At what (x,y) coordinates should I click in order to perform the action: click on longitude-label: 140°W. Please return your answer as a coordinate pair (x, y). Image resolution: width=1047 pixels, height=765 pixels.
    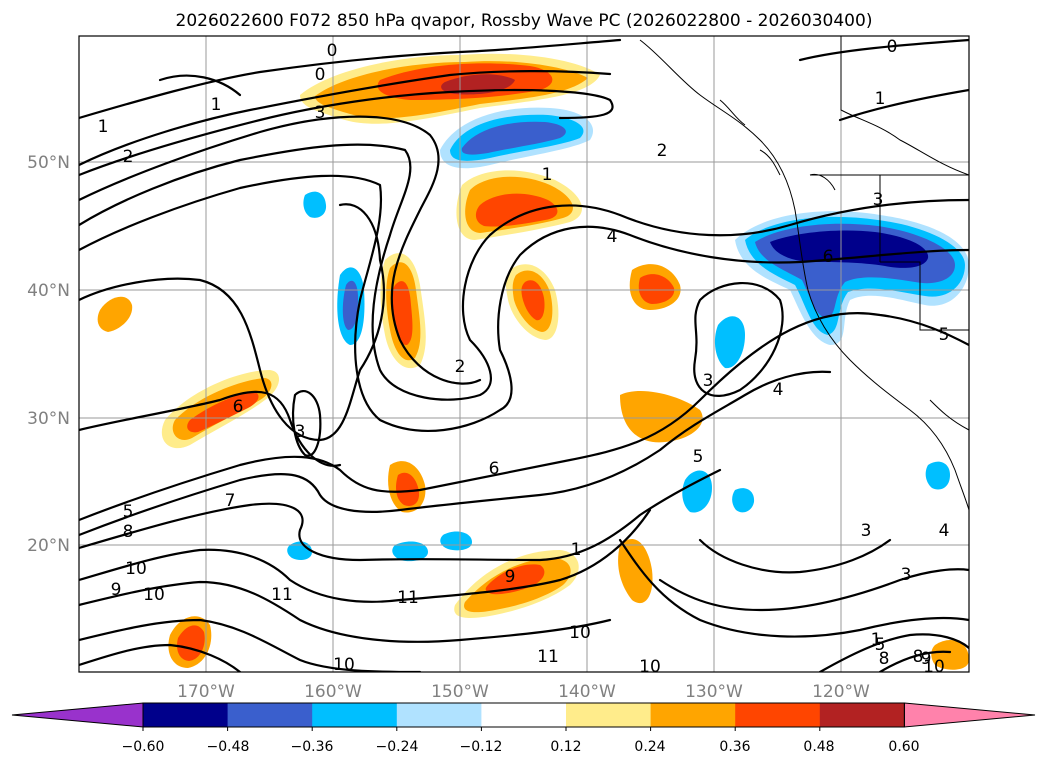
    Looking at the image, I should click on (587, 692).